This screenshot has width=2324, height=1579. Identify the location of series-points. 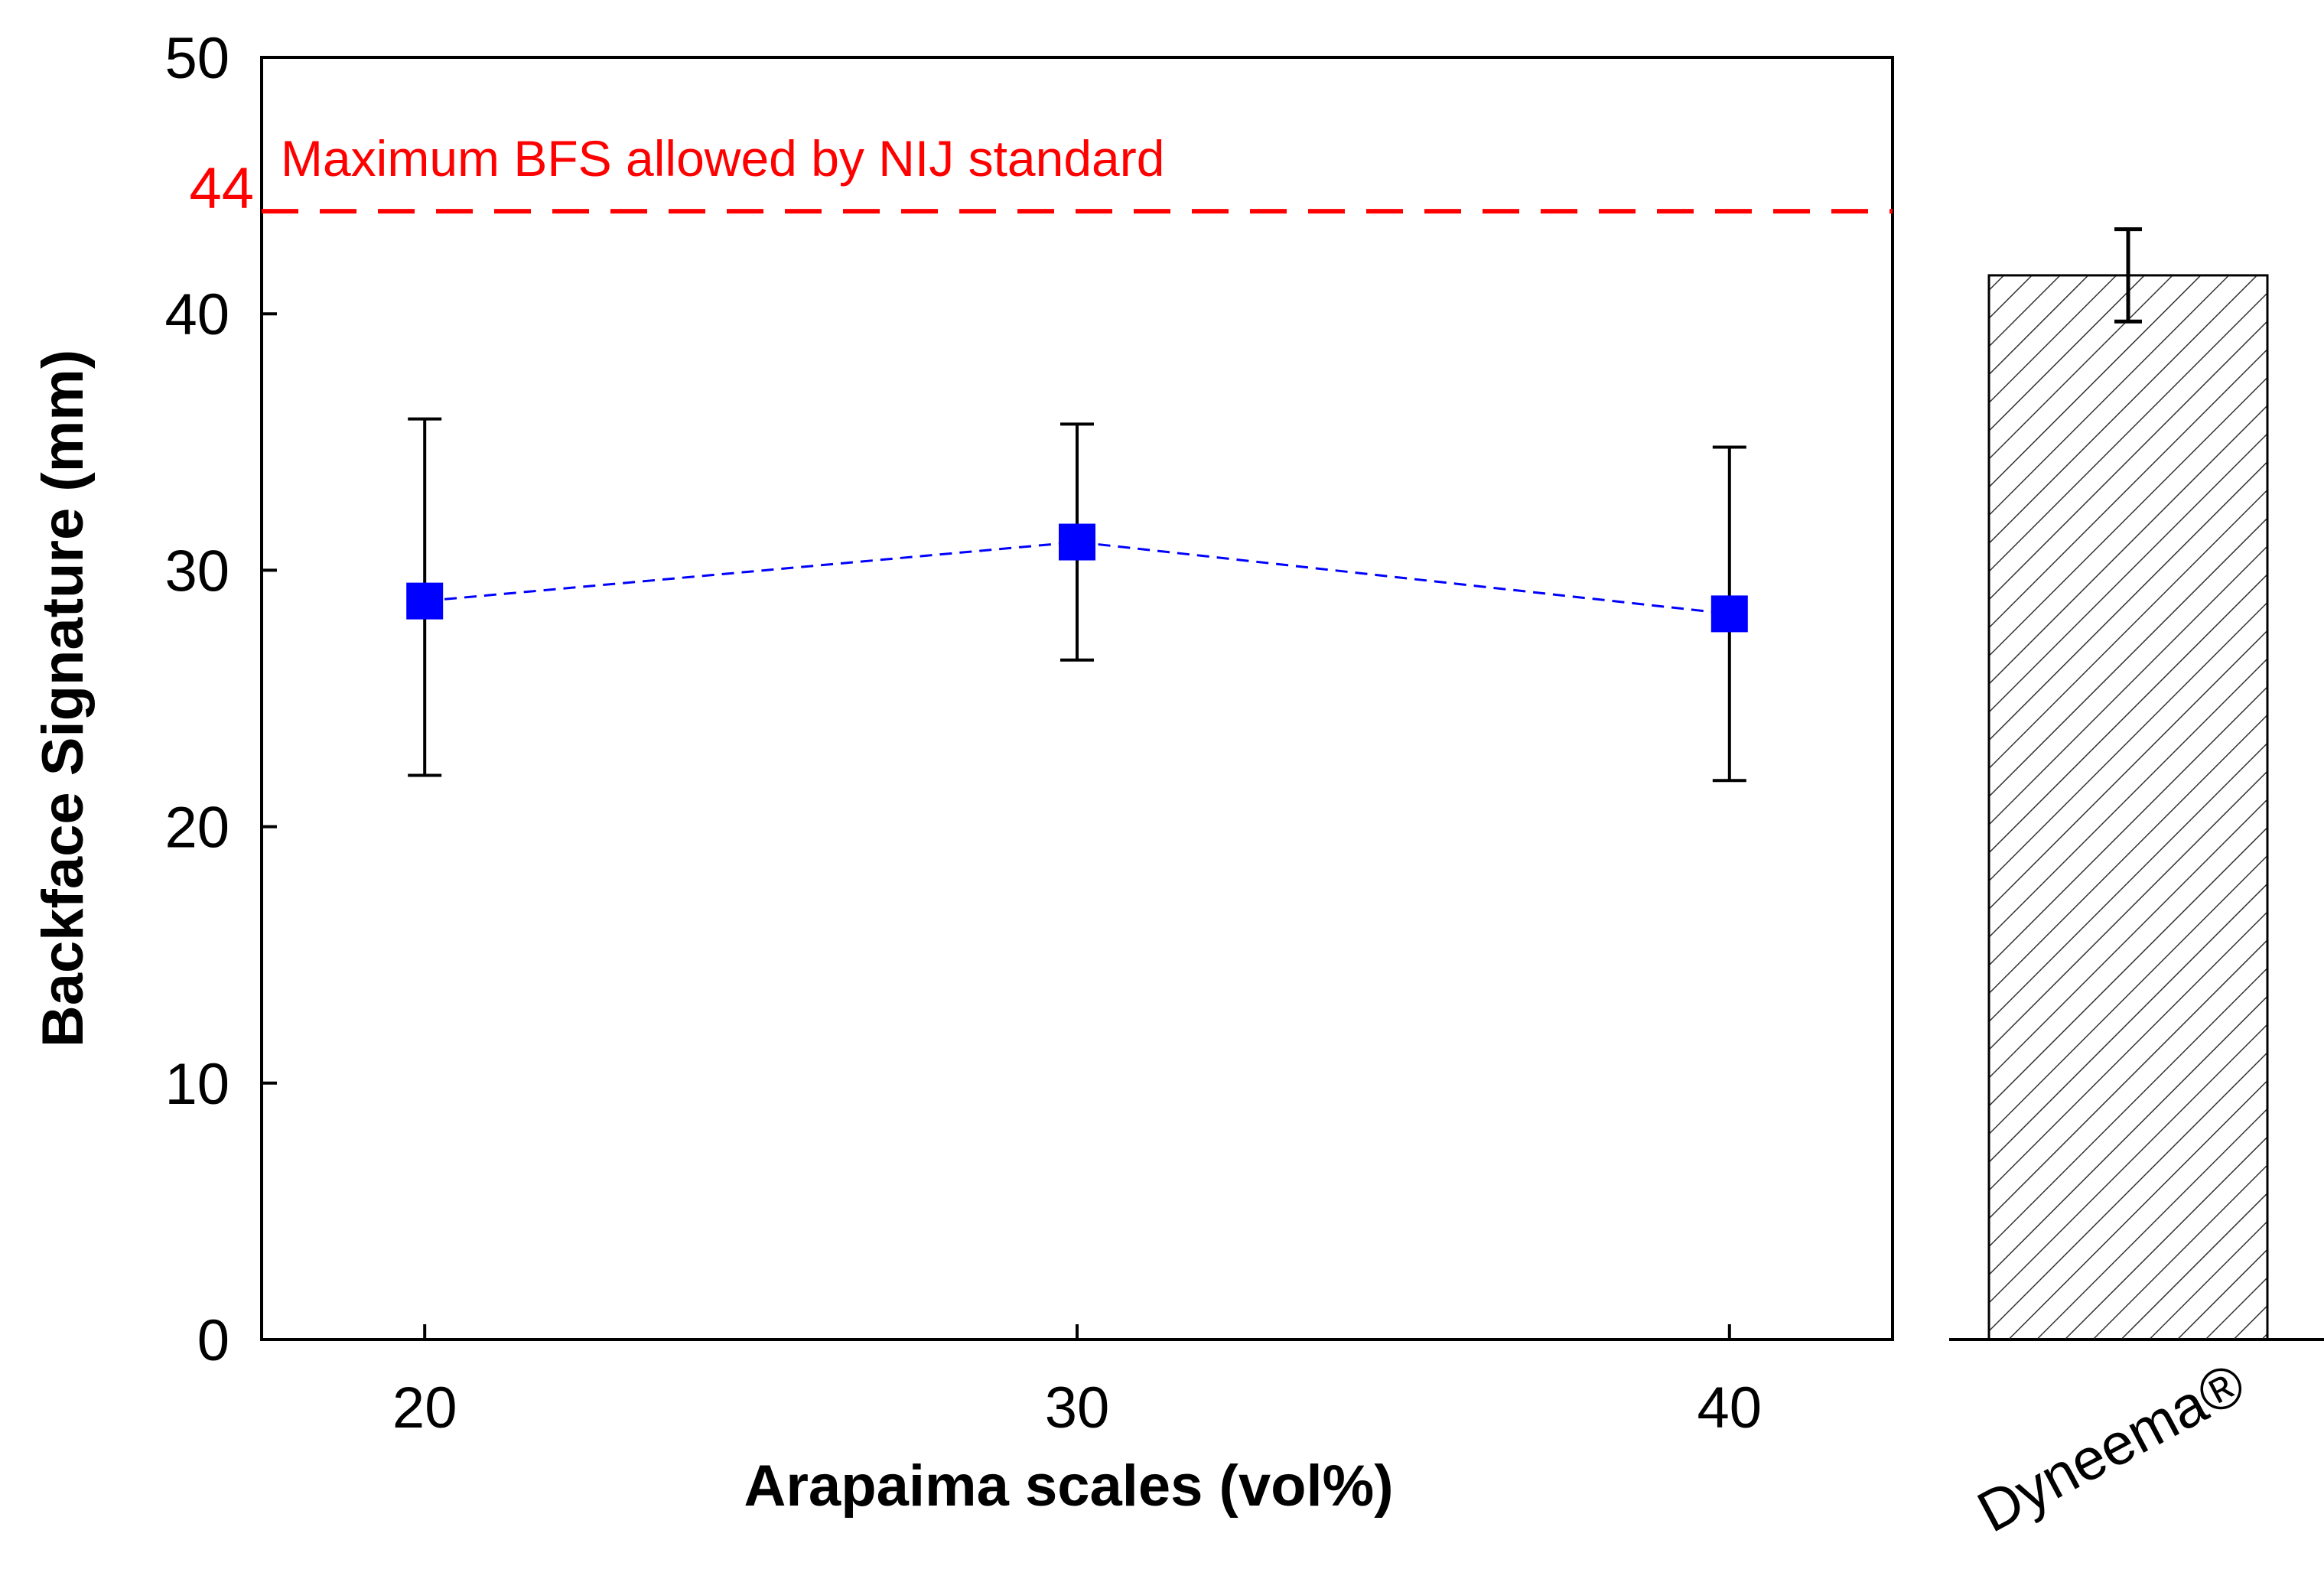
(1077, 600).